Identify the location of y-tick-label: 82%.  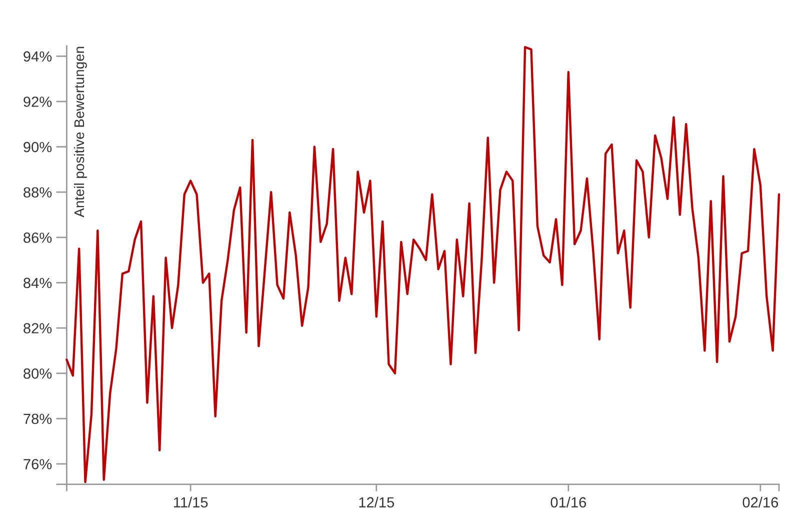
(38, 328).